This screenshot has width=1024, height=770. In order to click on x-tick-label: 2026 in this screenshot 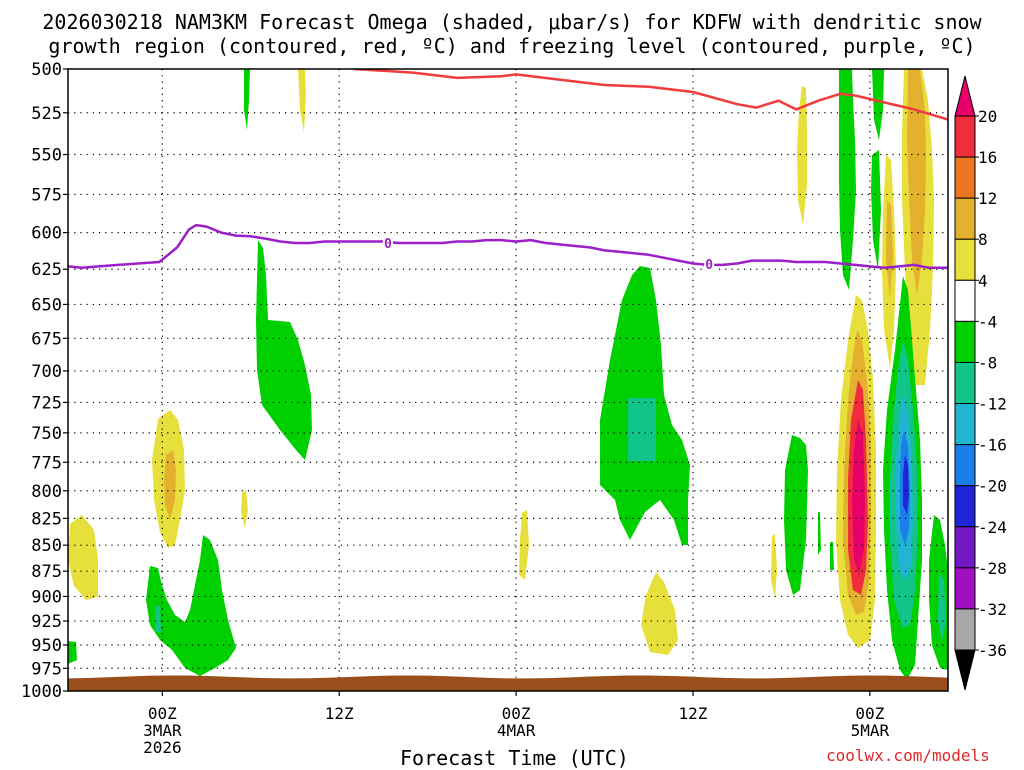, I will do `click(162, 747)`.